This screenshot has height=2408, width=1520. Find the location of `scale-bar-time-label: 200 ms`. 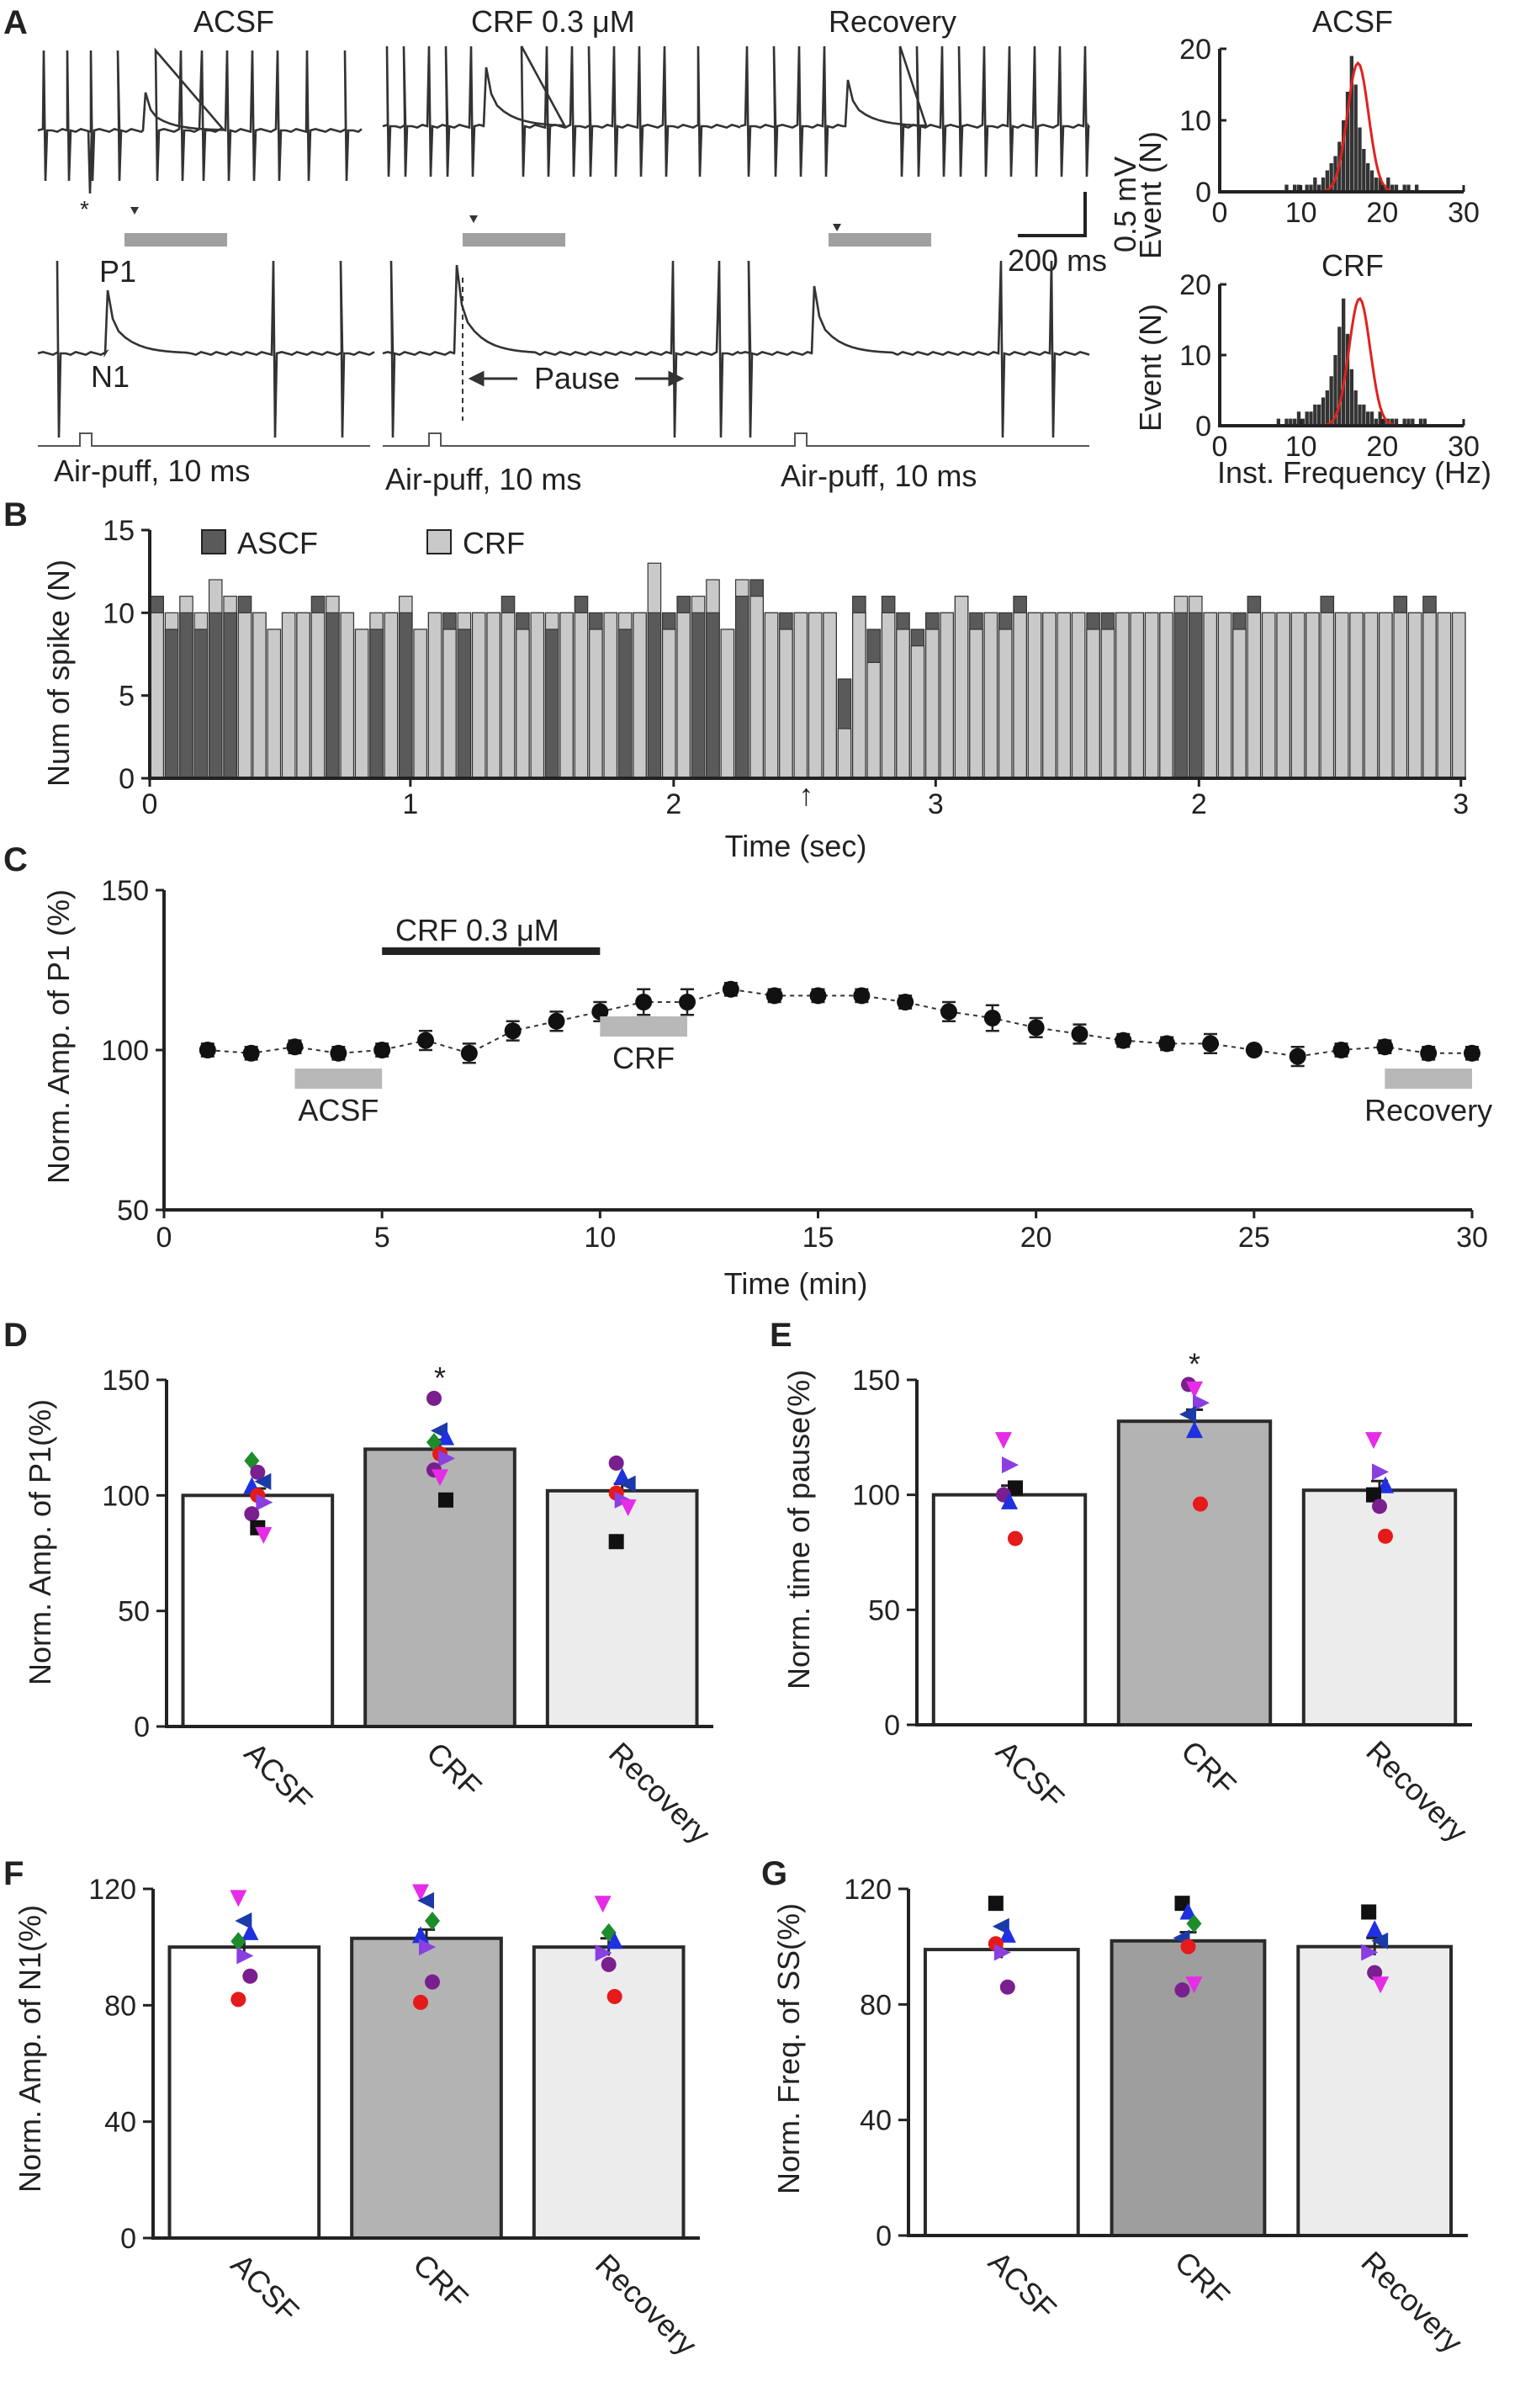

scale-bar-time-label: 200 ms is located at coordinates (1057, 260).